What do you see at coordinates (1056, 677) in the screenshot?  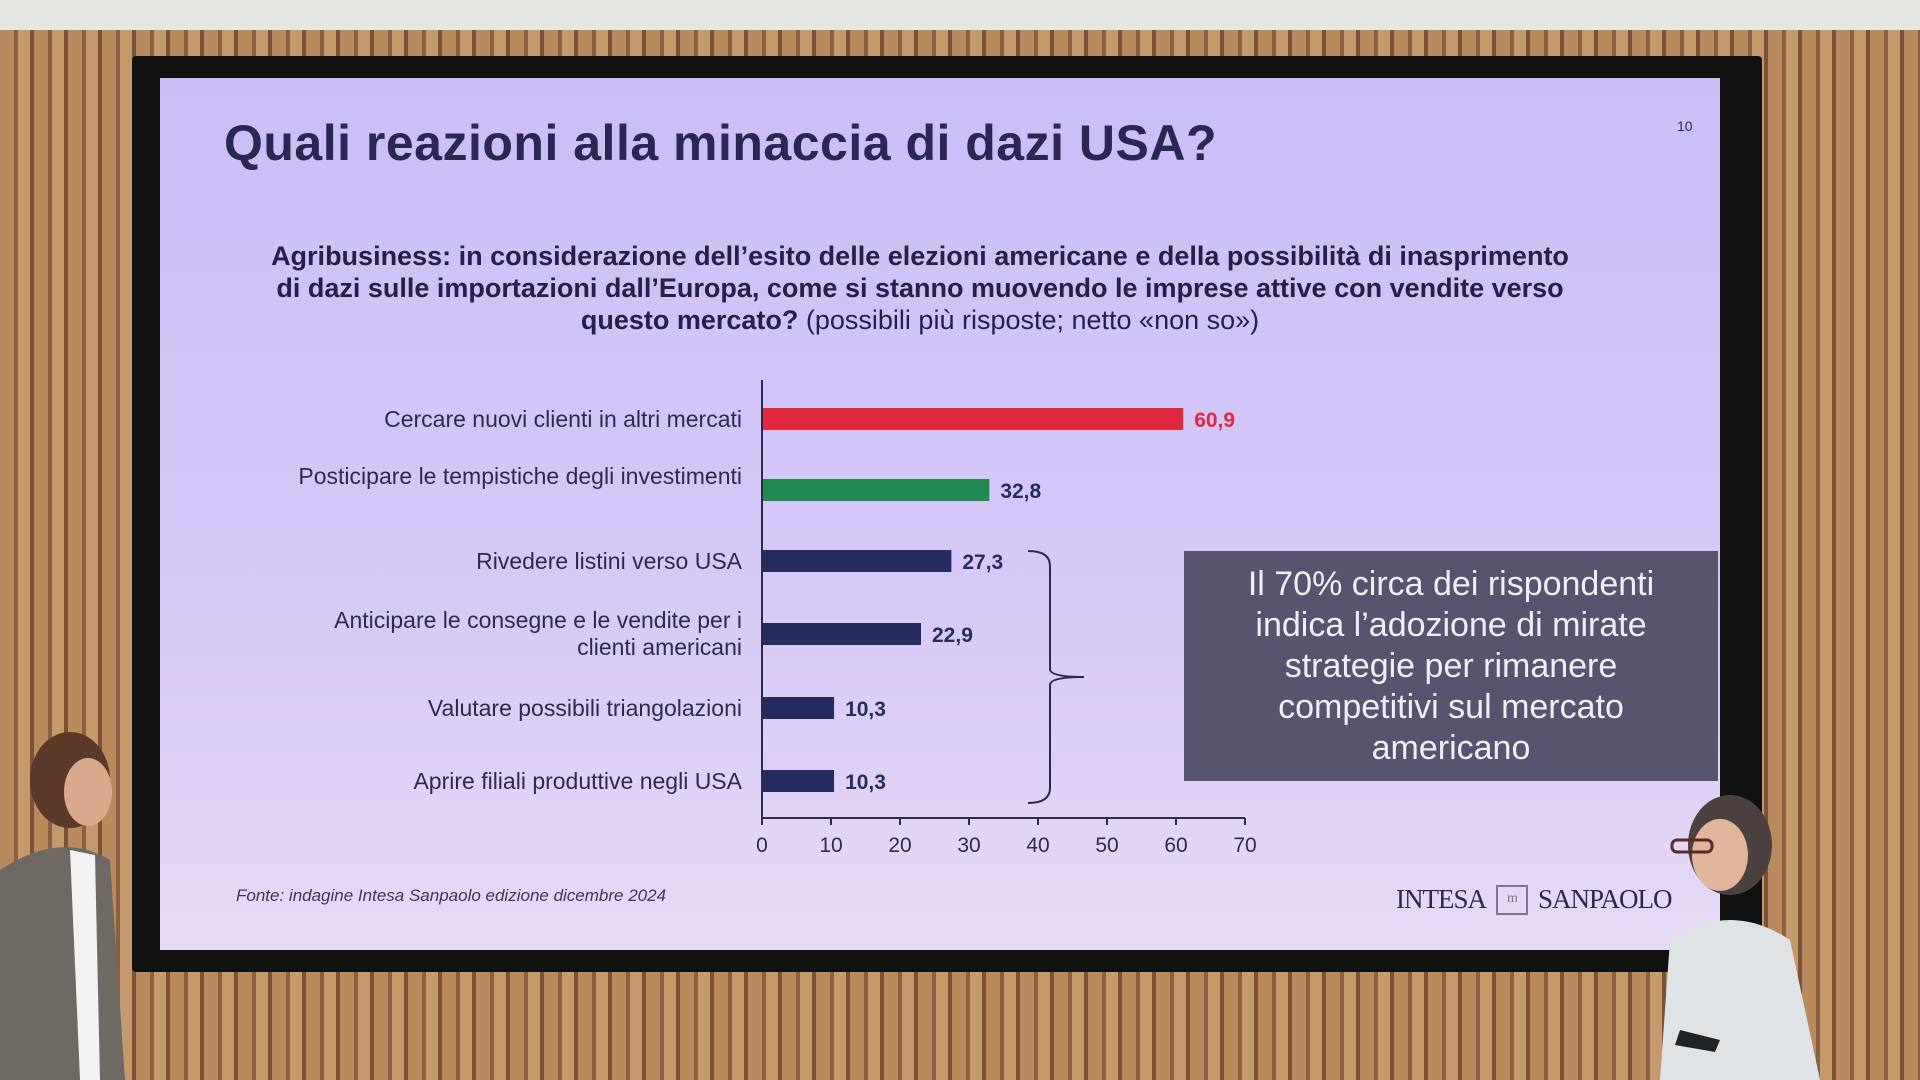 I see `group-bracket` at bounding box center [1056, 677].